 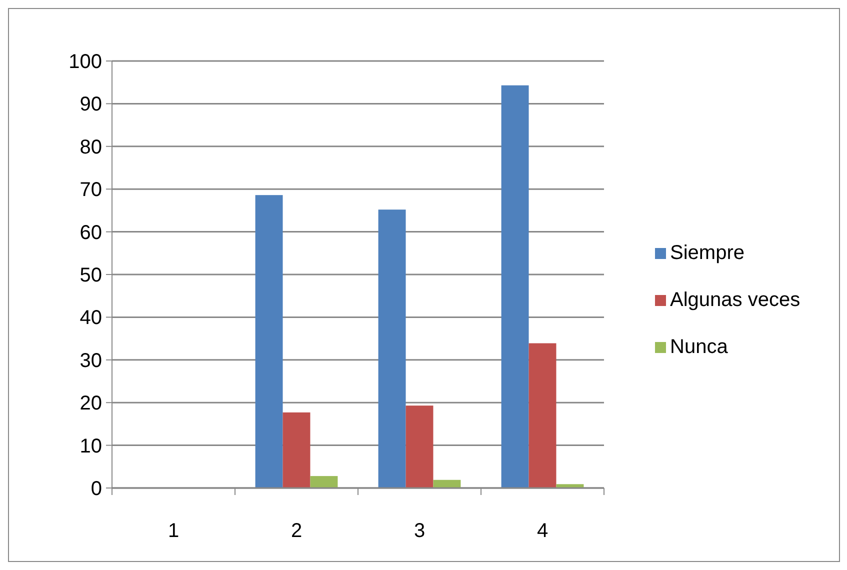 What do you see at coordinates (91, 105) in the screenshot?
I see `y-tick-label: 90` at bounding box center [91, 105].